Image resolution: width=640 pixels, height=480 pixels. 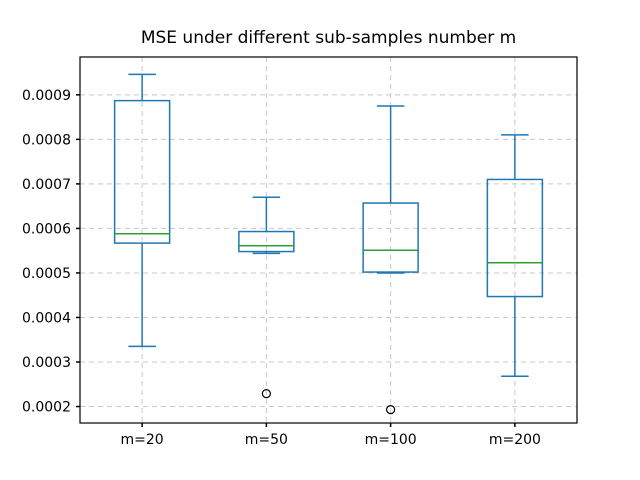 I want to click on y-tick-label: 0.0003, so click(x=46, y=363).